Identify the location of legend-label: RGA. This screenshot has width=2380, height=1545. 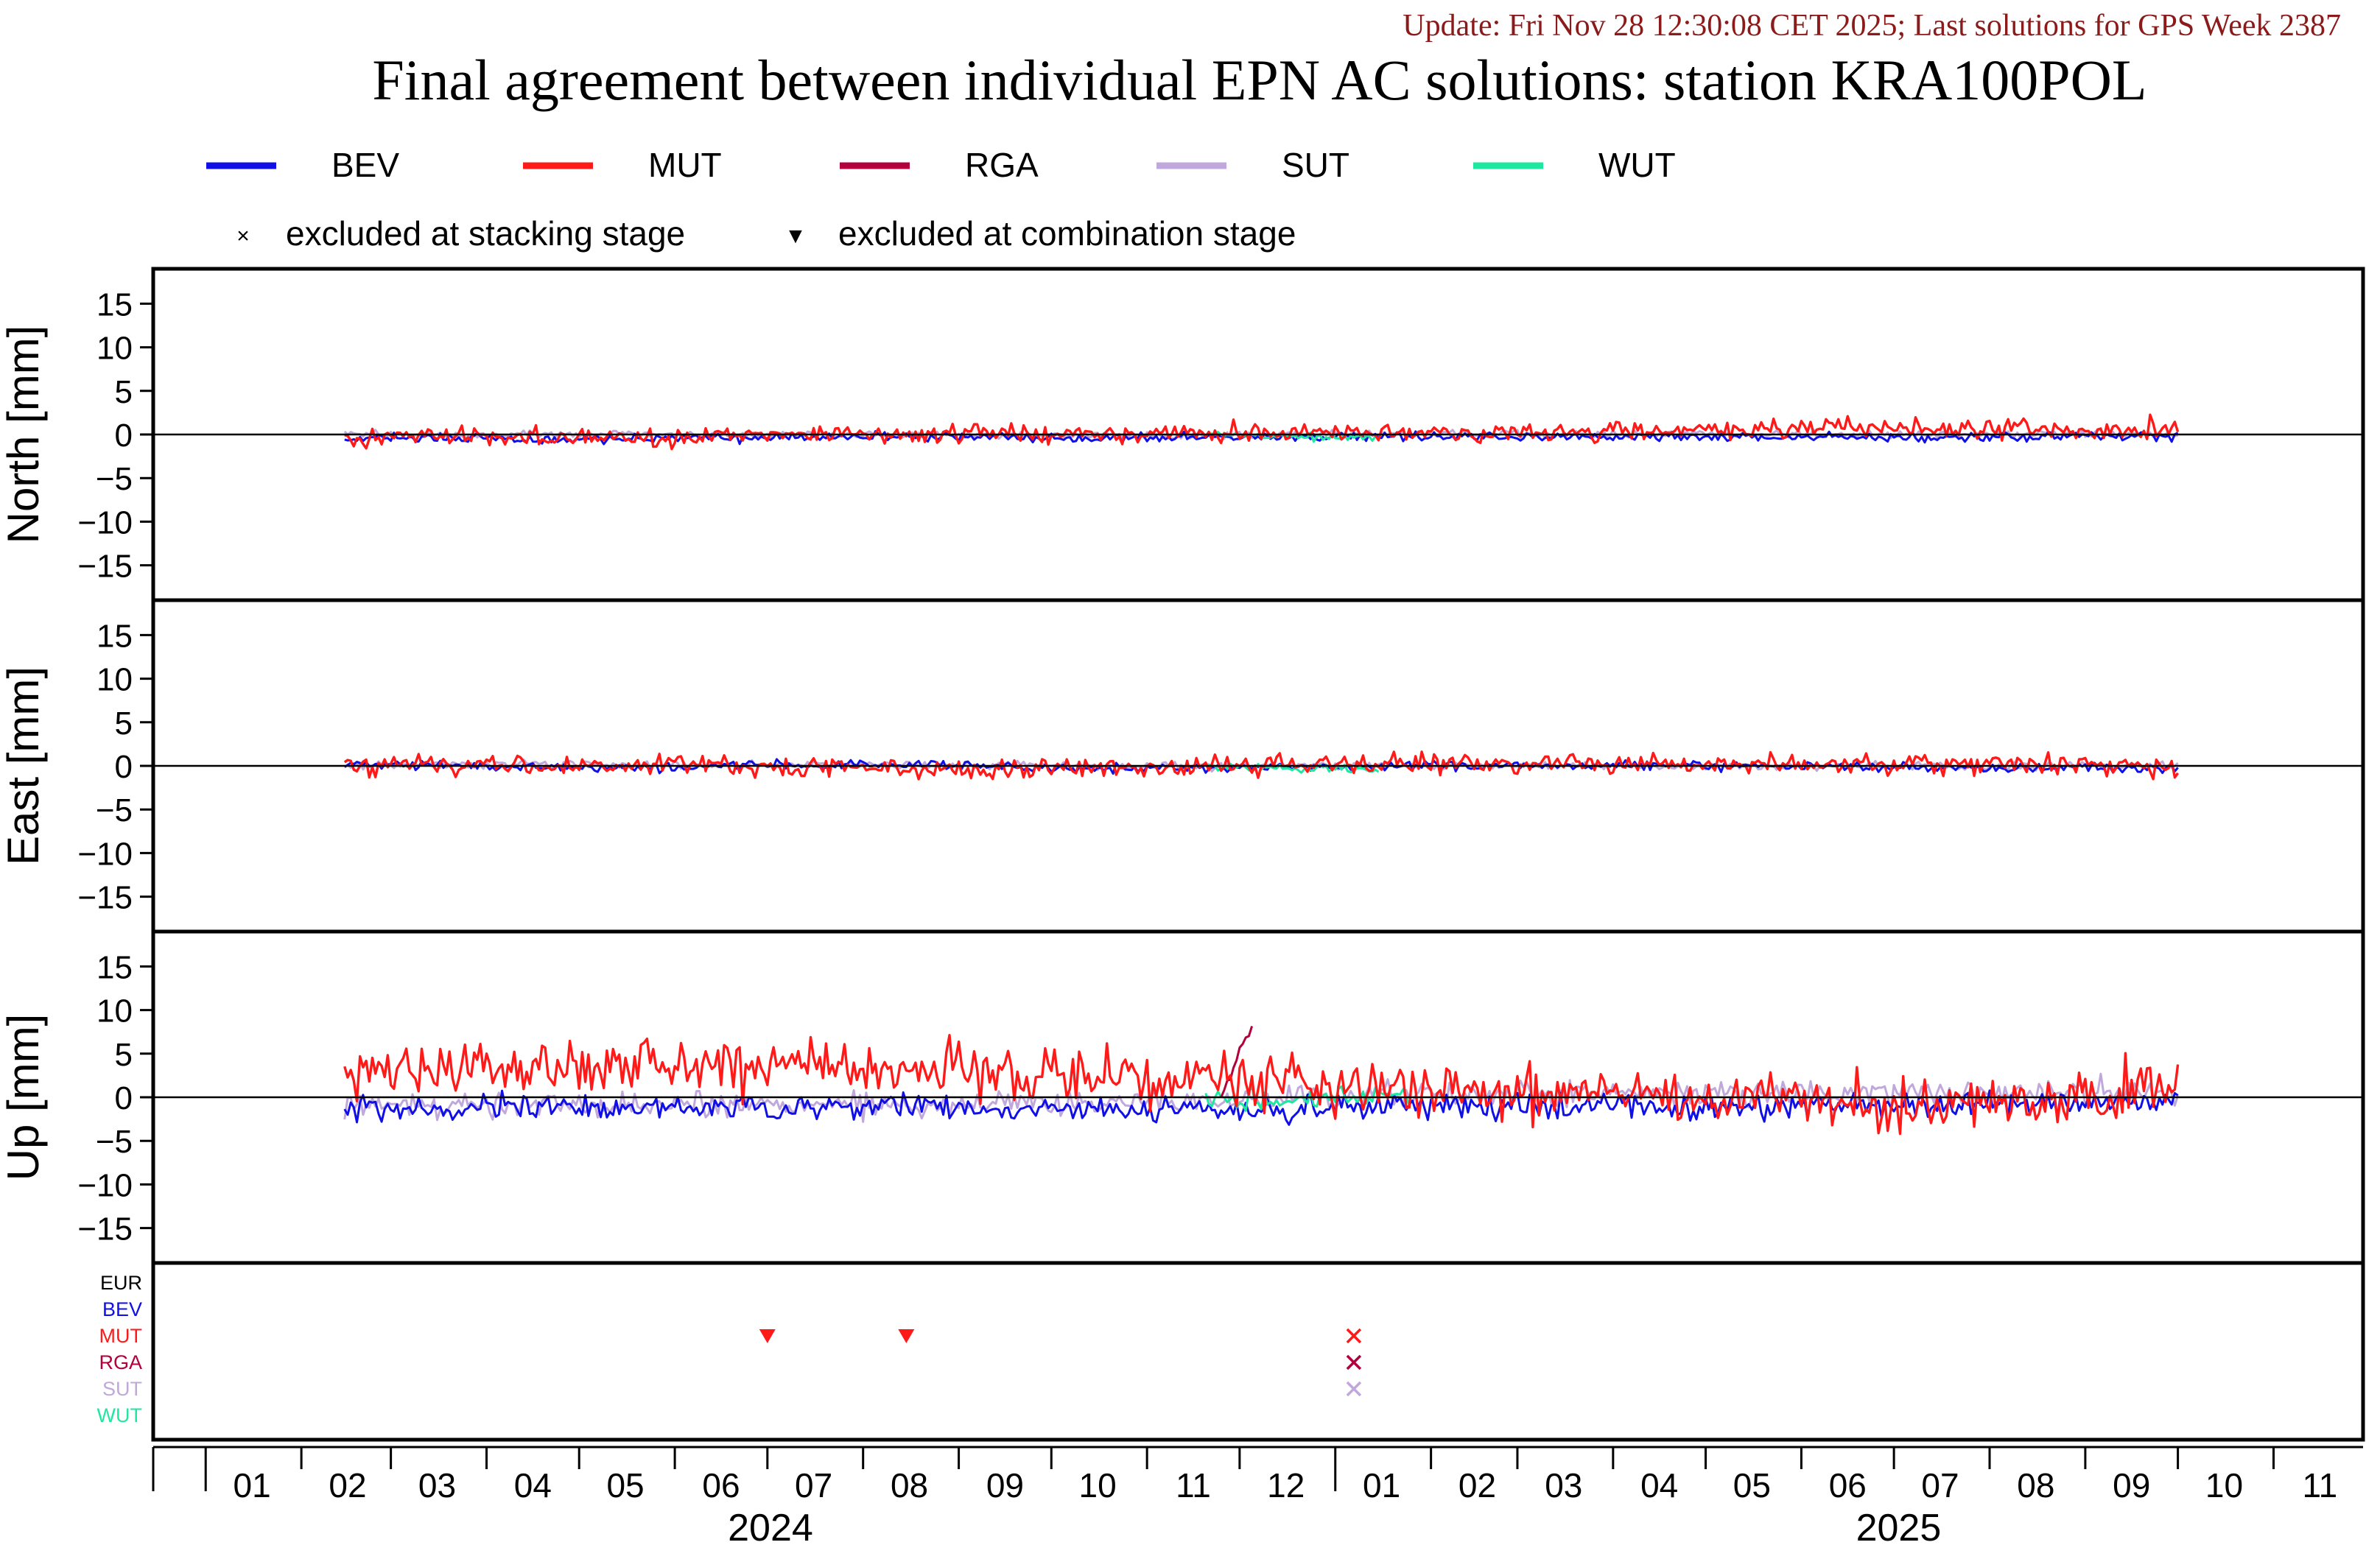
(1002, 165).